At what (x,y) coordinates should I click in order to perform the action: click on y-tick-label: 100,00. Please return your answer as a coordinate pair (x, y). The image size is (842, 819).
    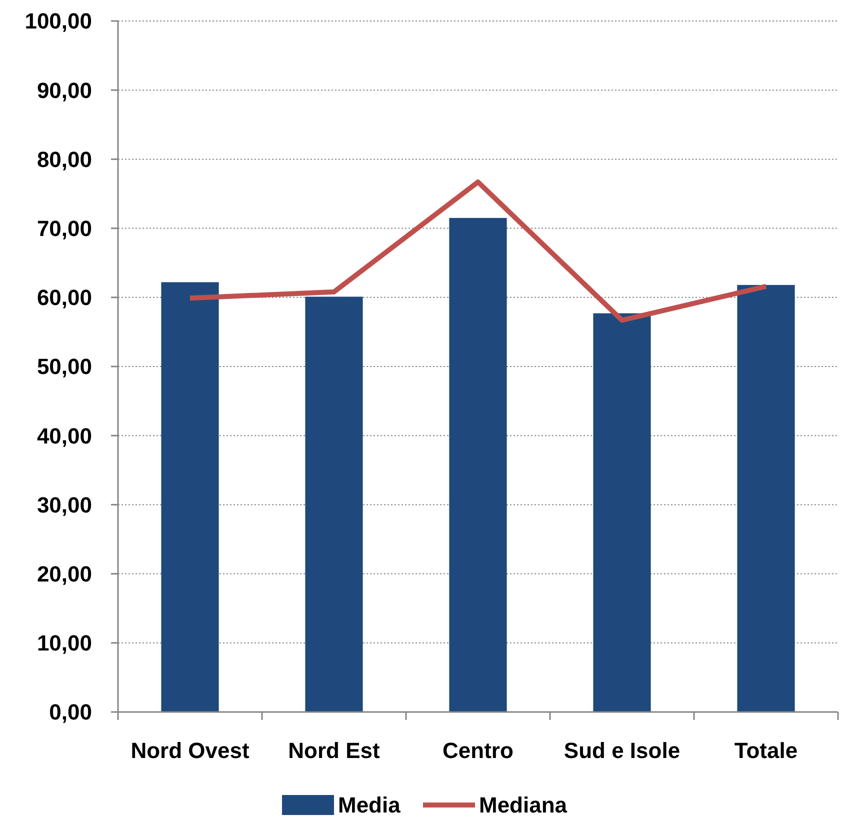
    Looking at the image, I should click on (58, 21).